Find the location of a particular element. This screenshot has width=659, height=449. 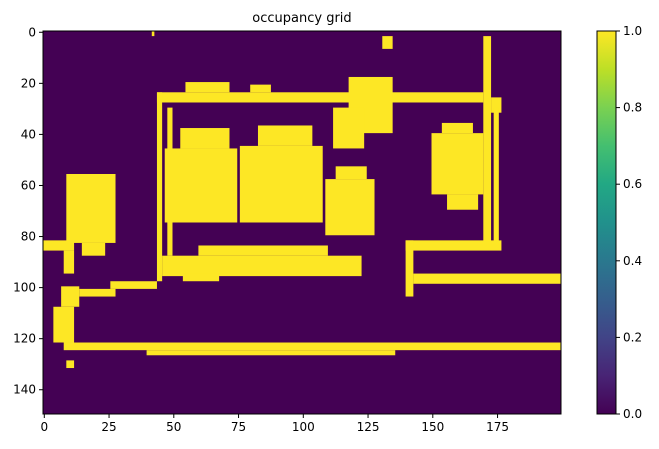

colorbar-tick-label: 0.8 is located at coordinates (632, 108).